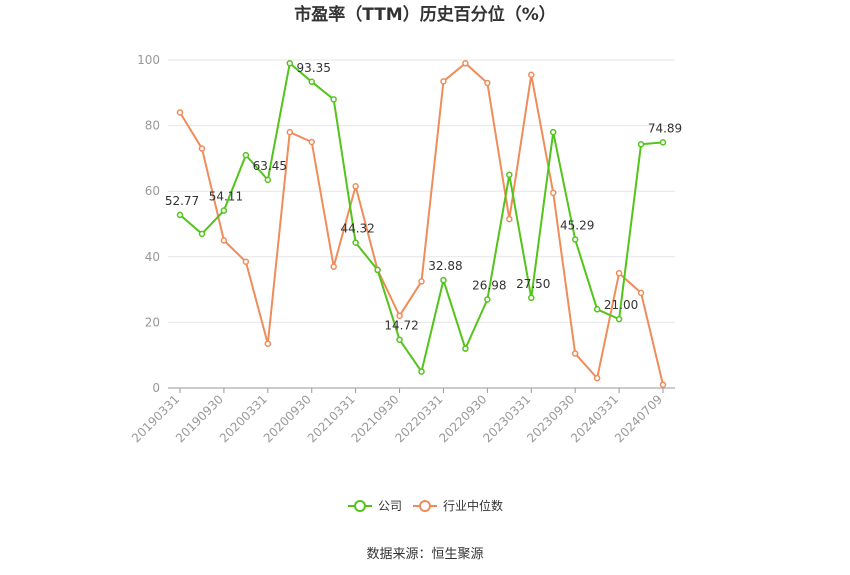 The width and height of the screenshot is (850, 575). What do you see at coordinates (156, 388) in the screenshot?
I see `y-tick-label: 0` at bounding box center [156, 388].